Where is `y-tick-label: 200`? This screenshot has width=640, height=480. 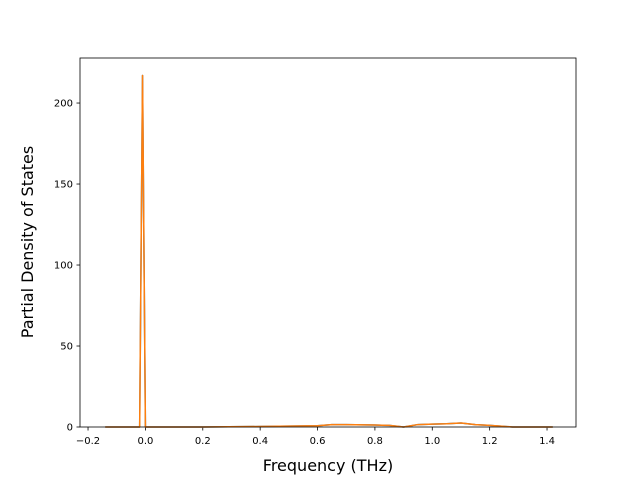
y-tick-label: 200 is located at coordinates (63, 104).